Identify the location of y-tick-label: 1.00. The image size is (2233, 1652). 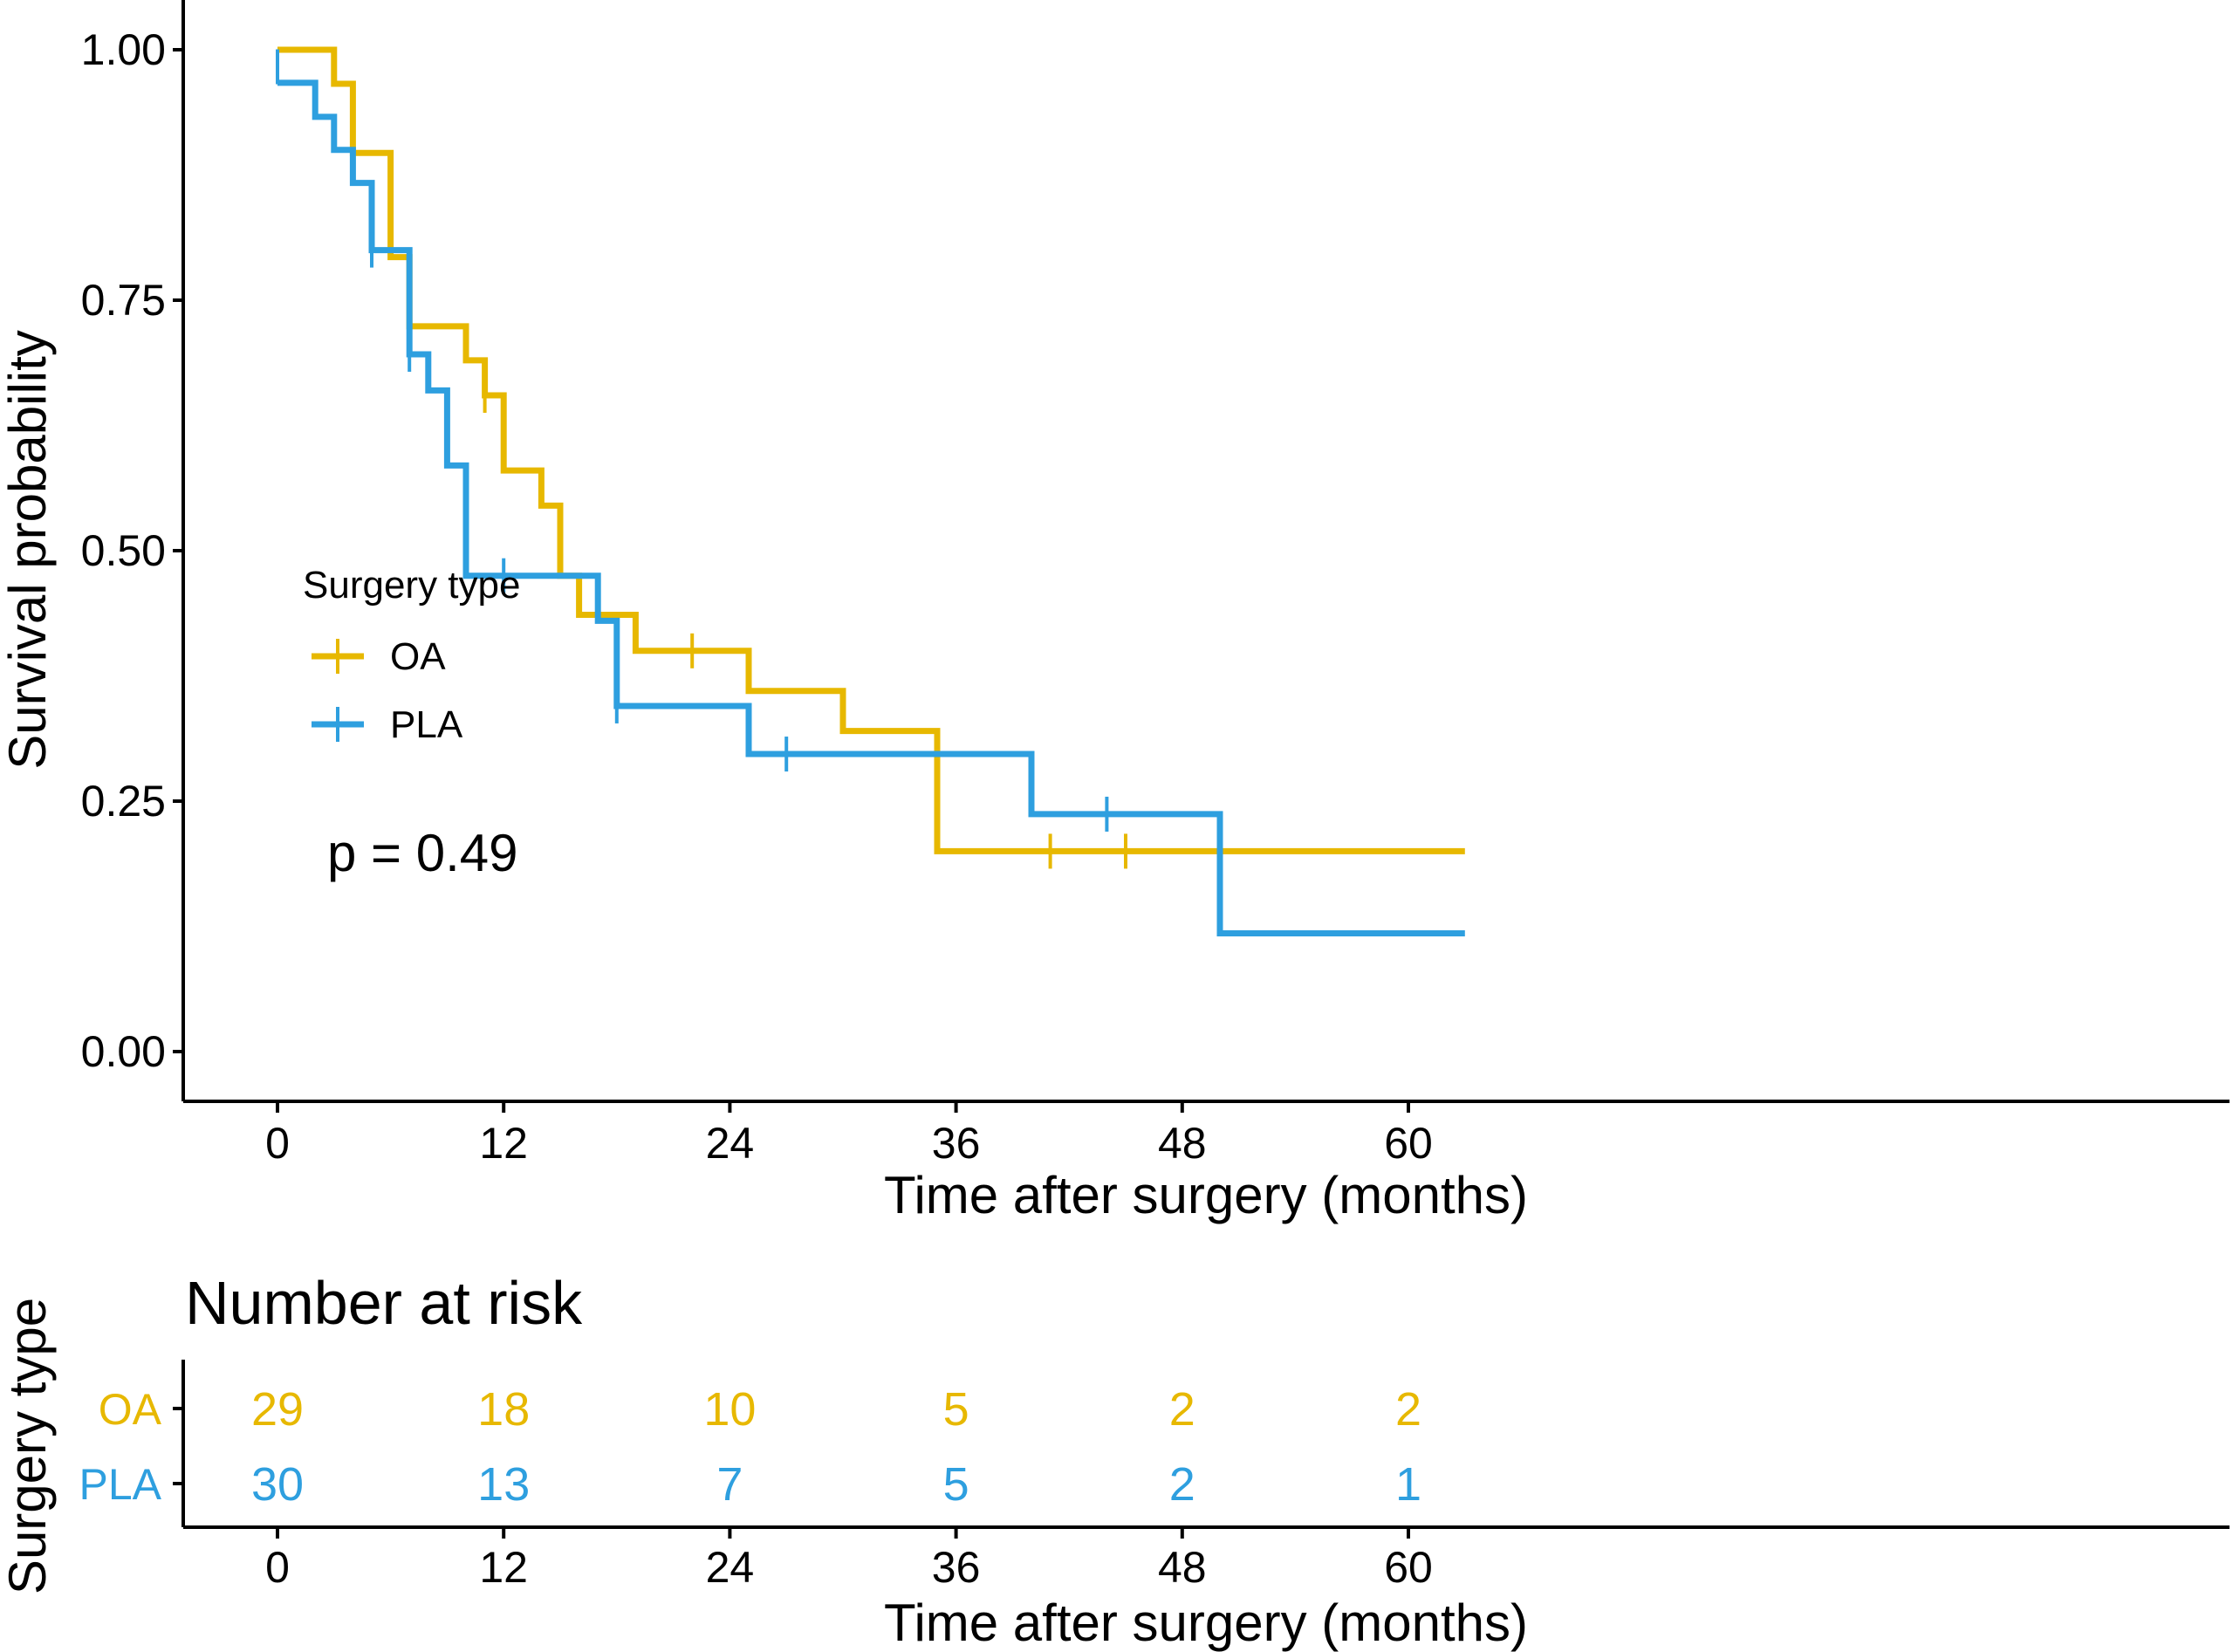
(124, 49).